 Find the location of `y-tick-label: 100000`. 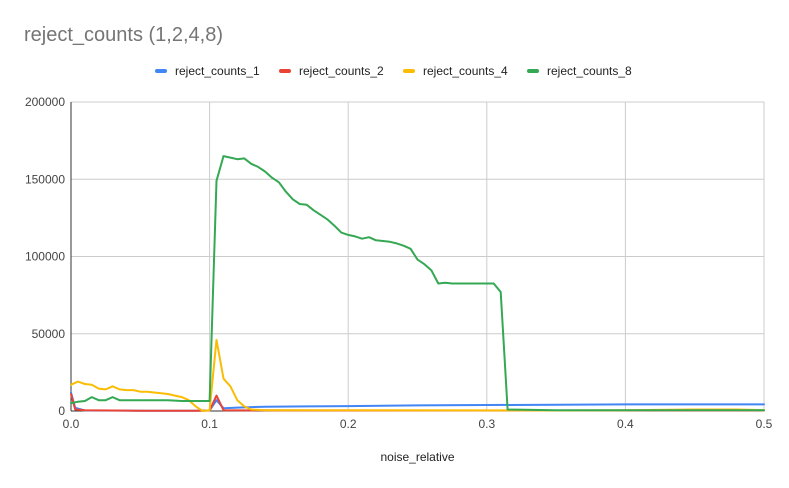

y-tick-label: 100000 is located at coordinates (45, 257).